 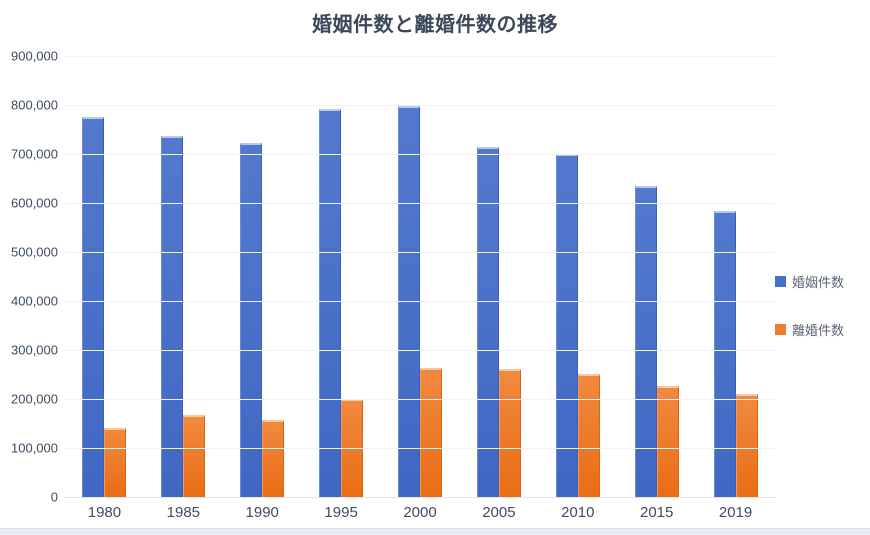 What do you see at coordinates (435, 25) in the screenshot?
I see `chart-title: 婚姻件数と離婚件数の推移` at bounding box center [435, 25].